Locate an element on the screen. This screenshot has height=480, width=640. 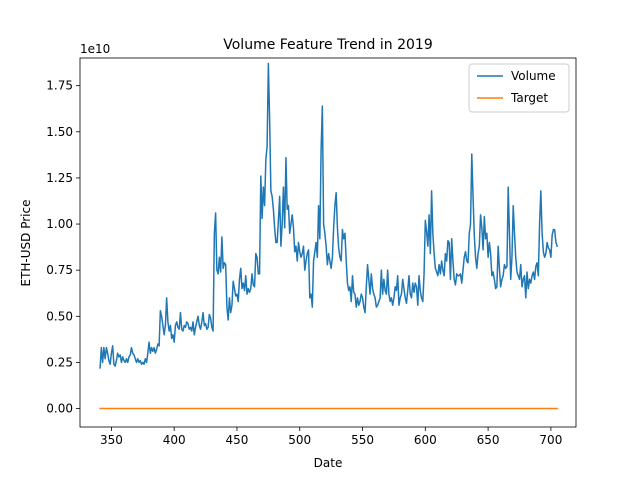
x-tick-label: 700 is located at coordinates (550, 440).